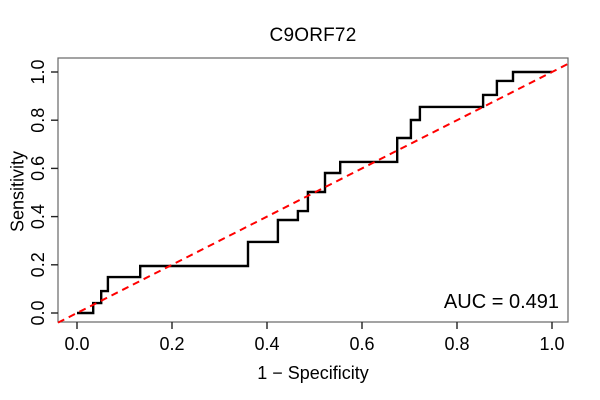  Describe the element at coordinates (313, 373) in the screenshot. I see `x-axis-title: 1 − Specificity` at that location.